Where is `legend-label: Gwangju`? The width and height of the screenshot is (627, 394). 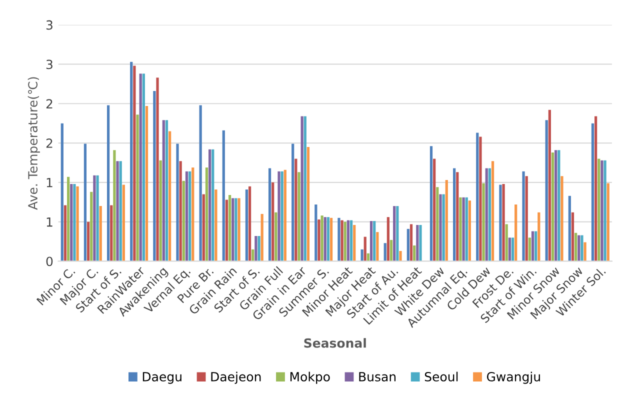 legend-label: Gwangju is located at coordinates (513, 378).